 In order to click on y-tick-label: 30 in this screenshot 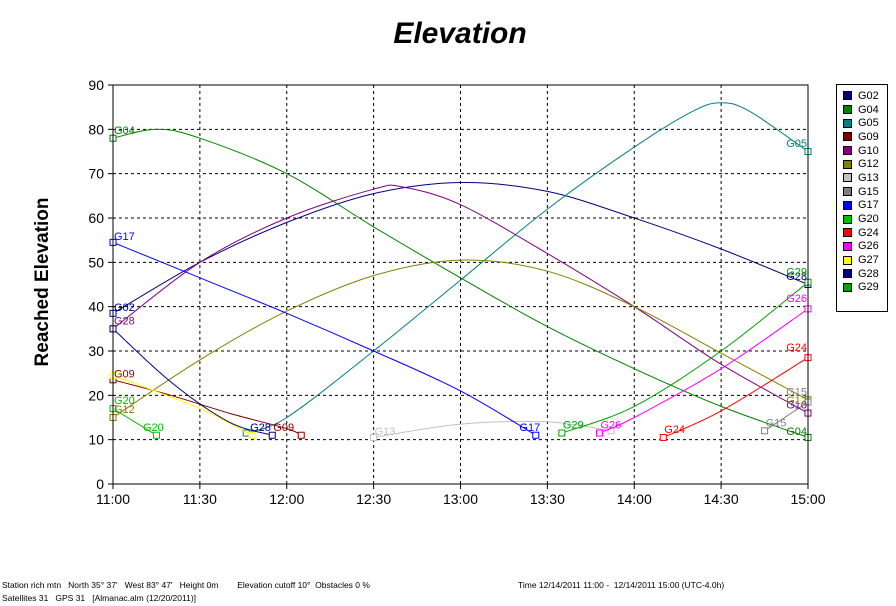, I will do `click(96, 351)`.